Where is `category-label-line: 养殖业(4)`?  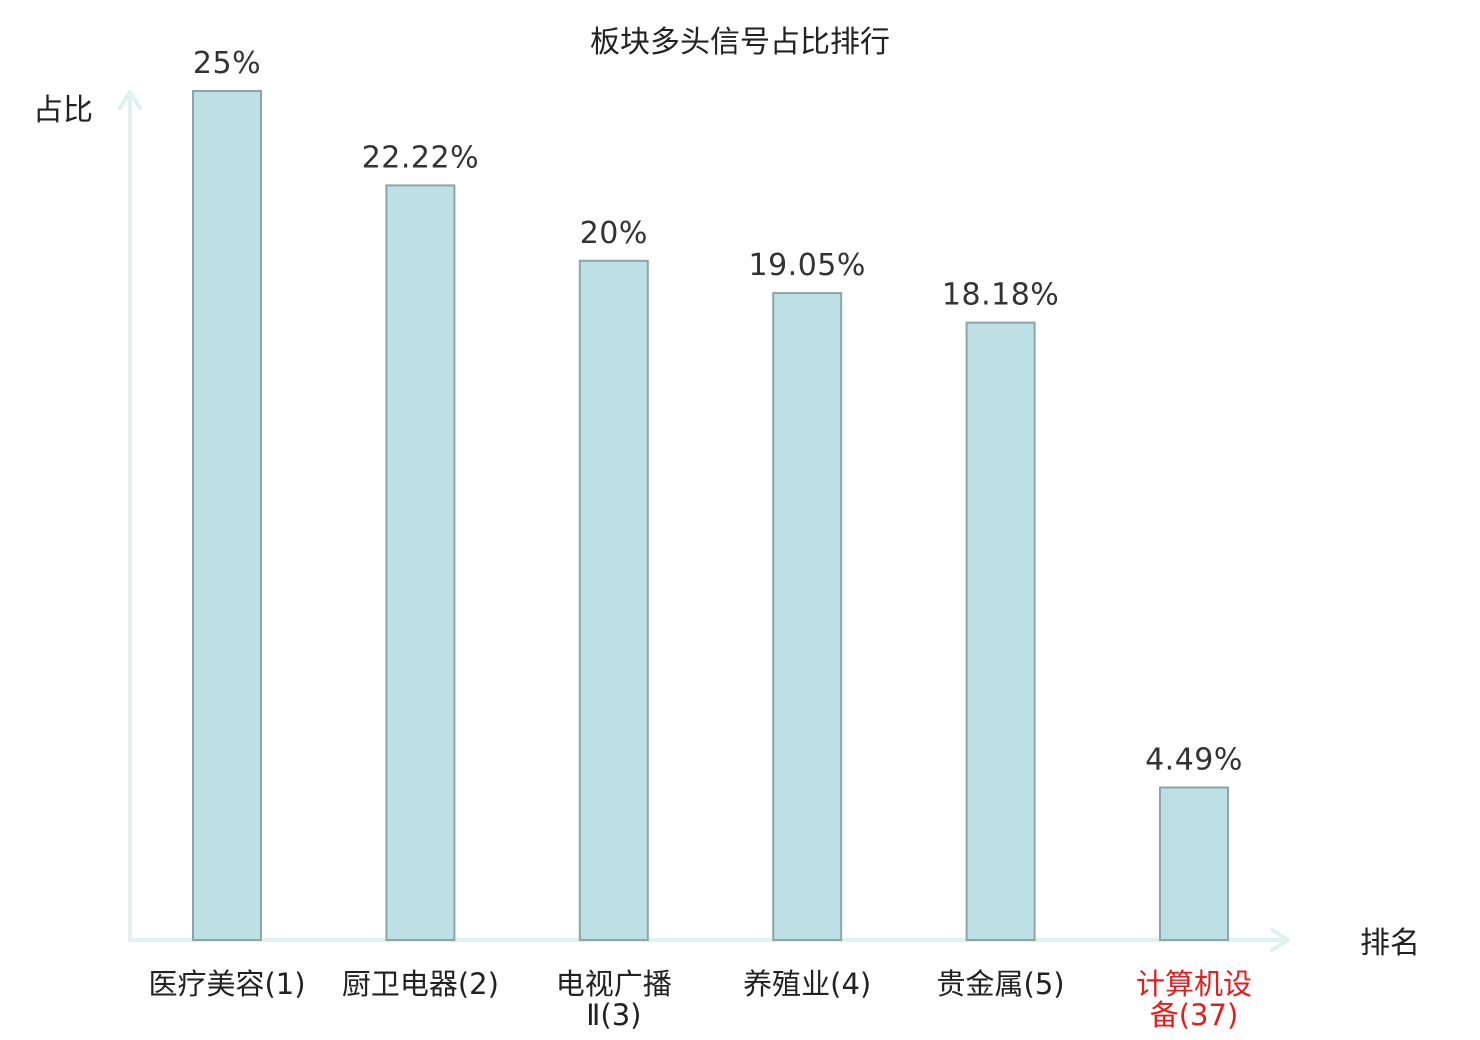
category-label-line: 养殖业(4) is located at coordinates (807, 984).